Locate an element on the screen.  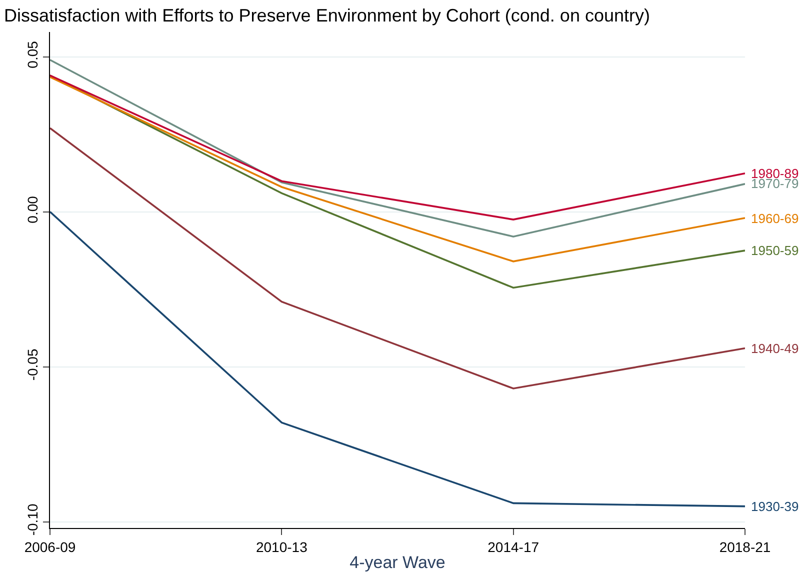
y-tick-label: -0.05 is located at coordinates (32, 364).